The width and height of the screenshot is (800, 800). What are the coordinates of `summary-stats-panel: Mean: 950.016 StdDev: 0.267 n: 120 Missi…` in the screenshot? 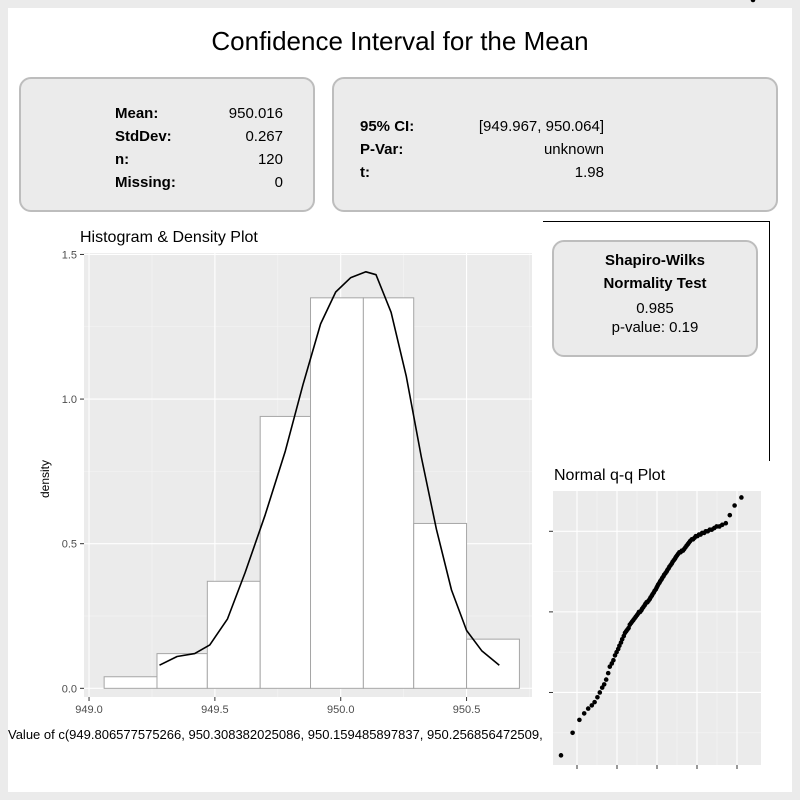 It's located at (167, 144).